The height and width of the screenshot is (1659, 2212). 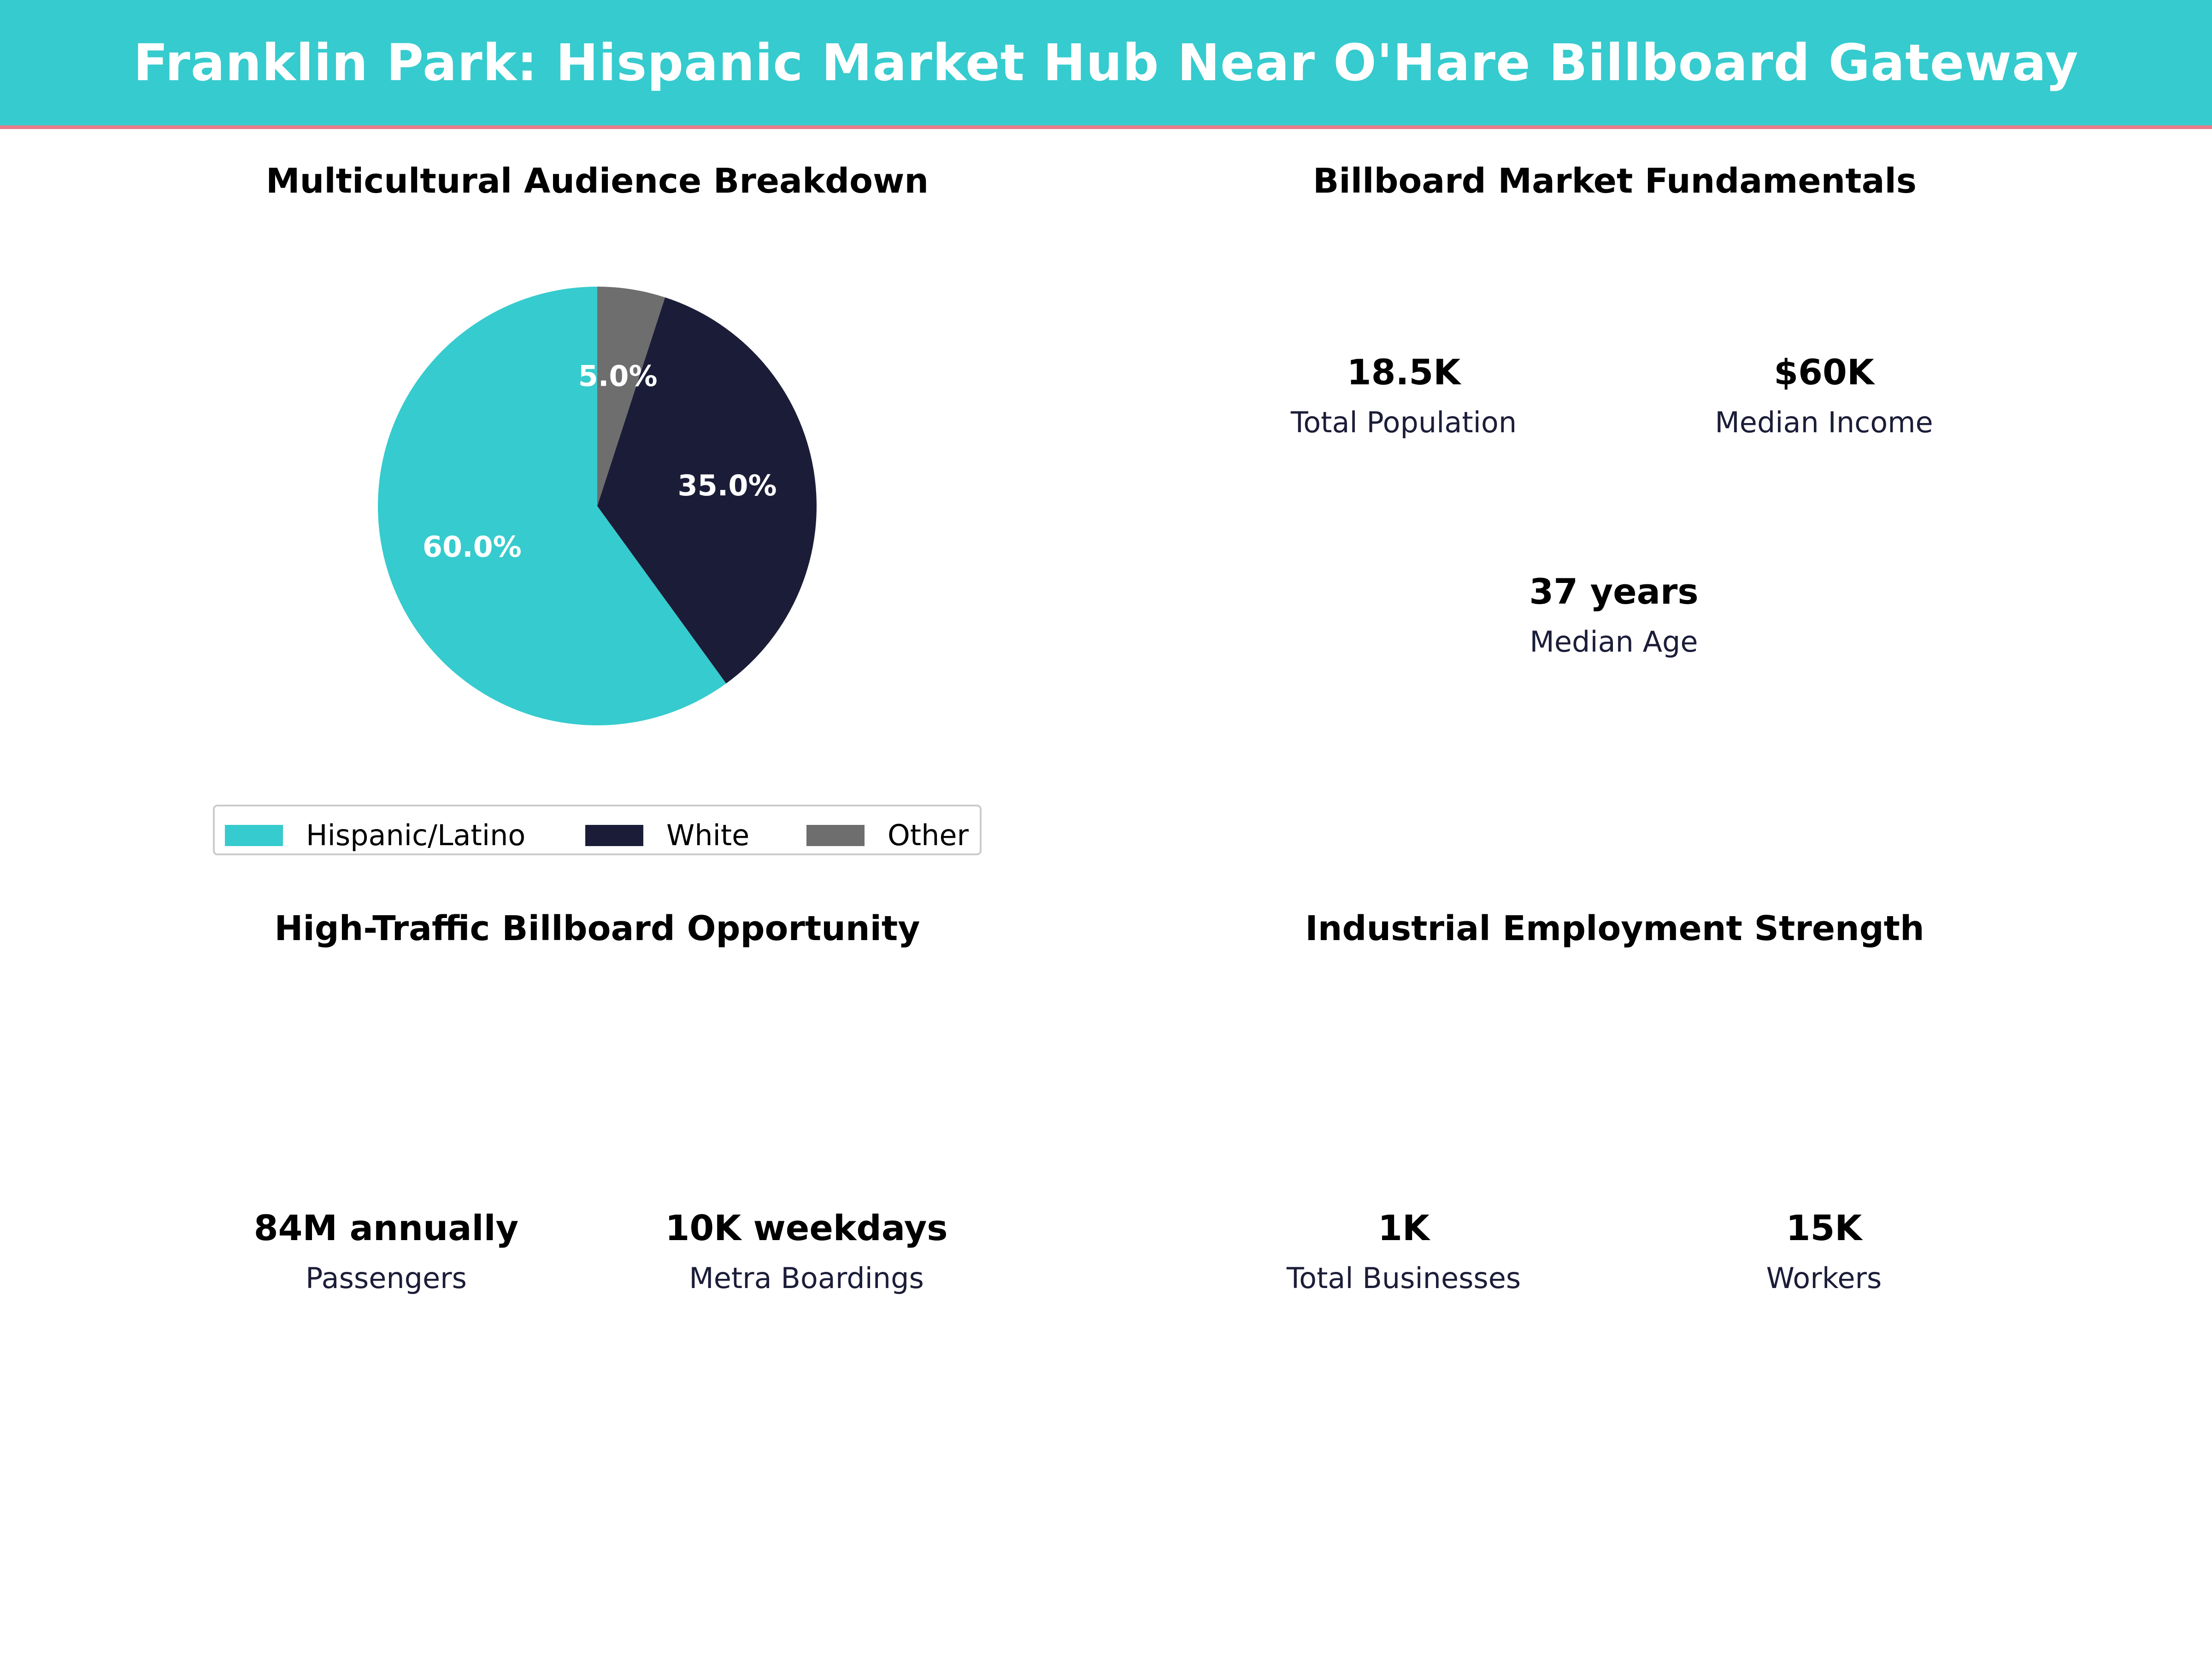 I want to click on card-value: 18.5K, so click(x=1404, y=372).